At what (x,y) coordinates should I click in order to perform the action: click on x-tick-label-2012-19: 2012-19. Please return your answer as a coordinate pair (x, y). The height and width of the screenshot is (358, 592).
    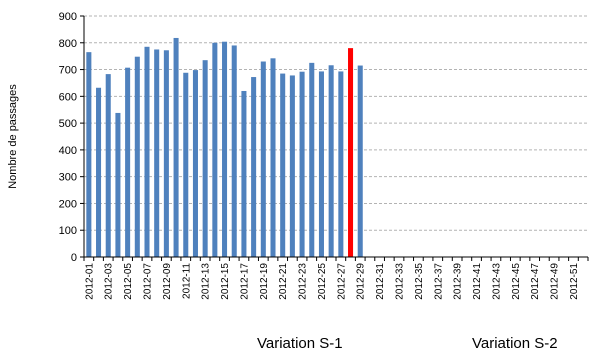
    Looking at the image, I should click on (264, 281).